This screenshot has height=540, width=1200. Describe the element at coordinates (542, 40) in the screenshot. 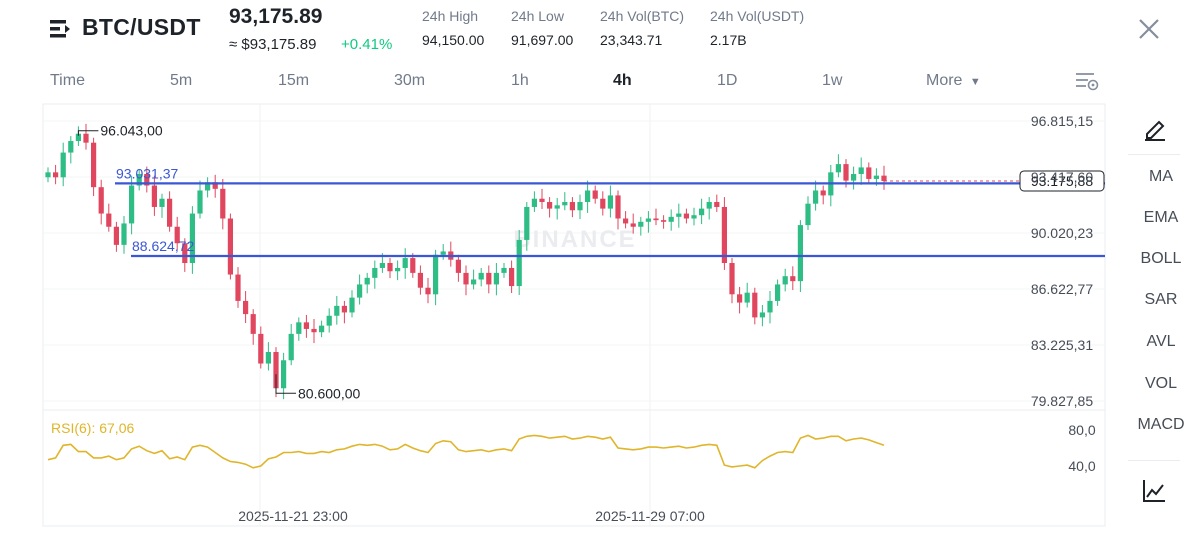

I see `stat-value-low: 91,697.00` at that location.